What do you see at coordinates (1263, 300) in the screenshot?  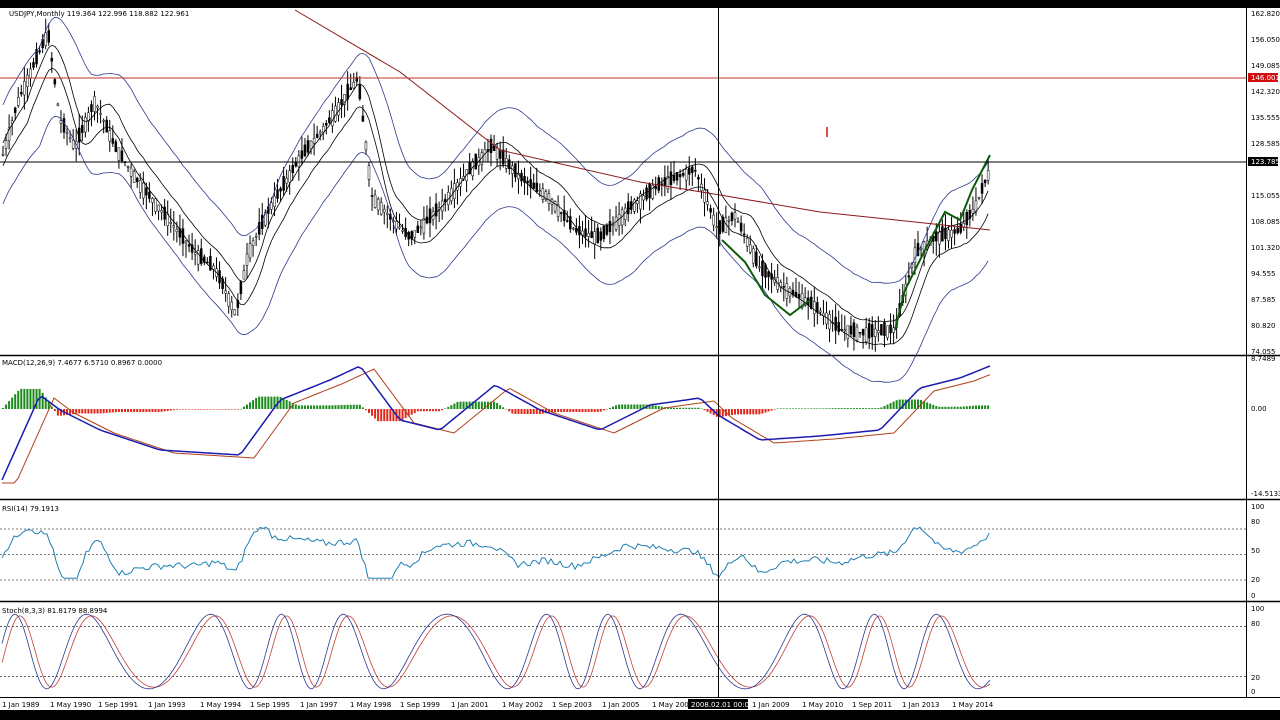 I see `price-axis-label: 87.585` at bounding box center [1263, 300].